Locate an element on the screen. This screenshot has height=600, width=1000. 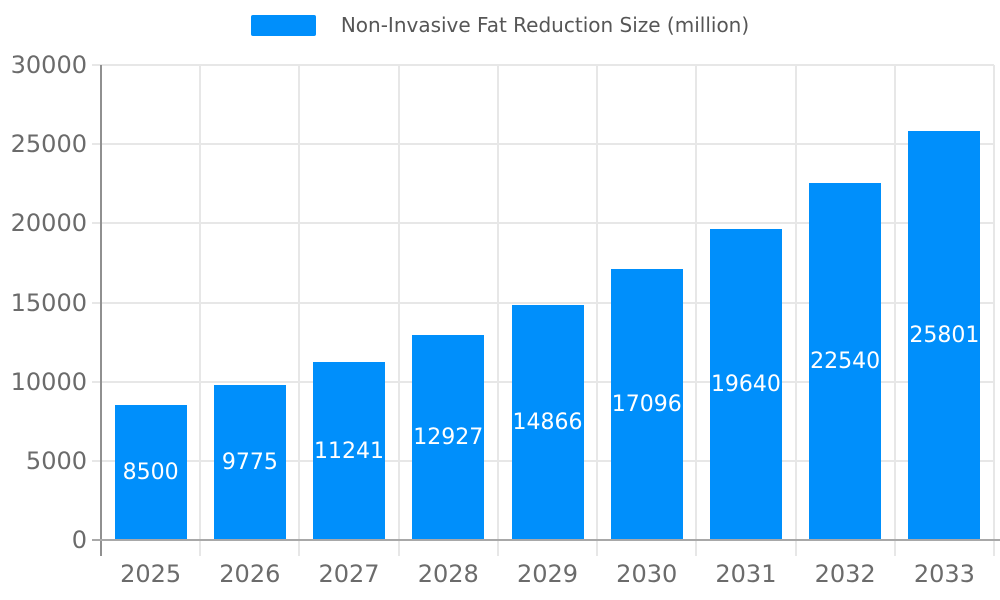
bar-value-label: 11241 is located at coordinates (349, 451).